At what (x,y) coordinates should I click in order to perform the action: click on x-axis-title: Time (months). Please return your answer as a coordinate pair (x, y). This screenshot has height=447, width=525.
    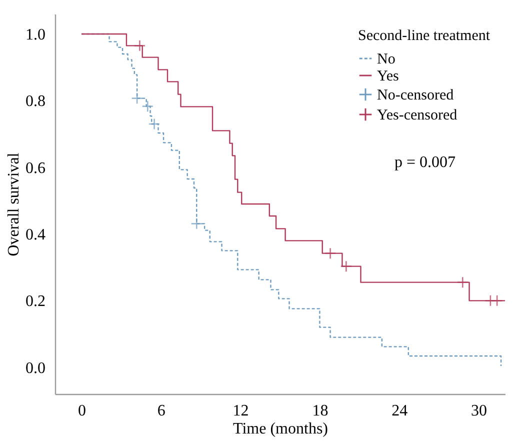
    Looking at the image, I should click on (280, 429).